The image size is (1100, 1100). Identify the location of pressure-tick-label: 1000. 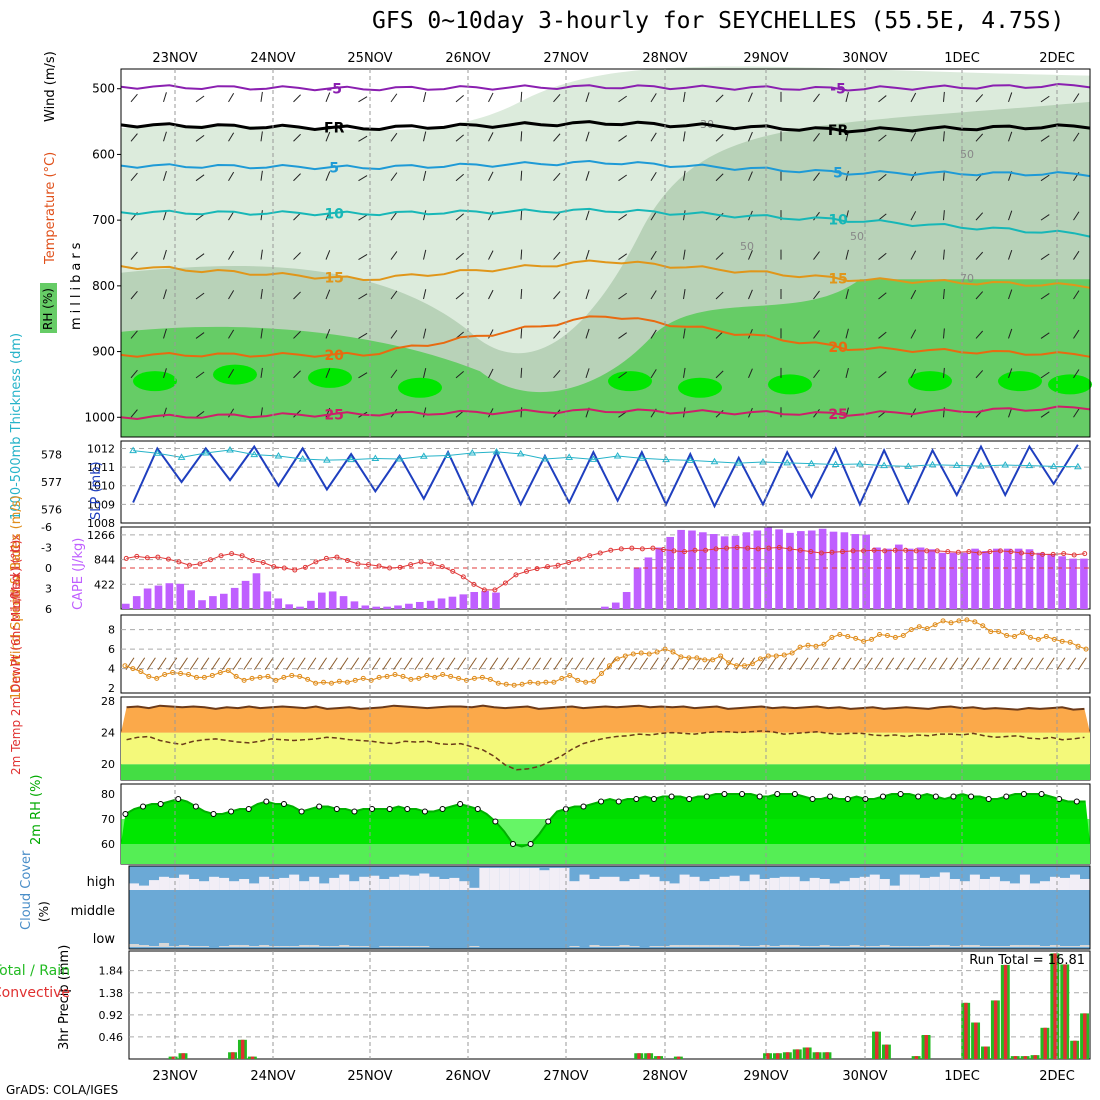
(99, 417).